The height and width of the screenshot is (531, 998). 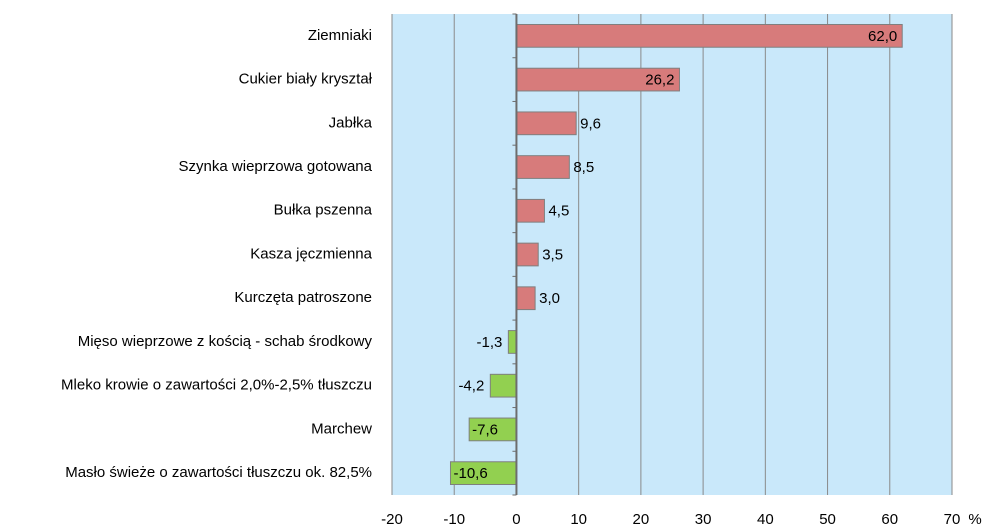 I want to click on x-tick-label: 30, so click(x=703, y=519).